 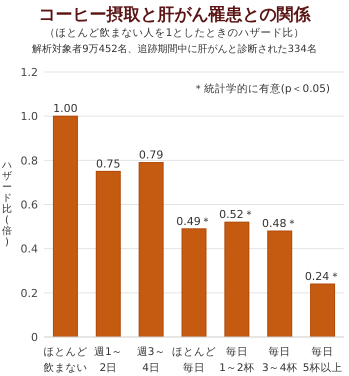 I want to click on y-tick-label: 1.0, so click(x=29, y=117).